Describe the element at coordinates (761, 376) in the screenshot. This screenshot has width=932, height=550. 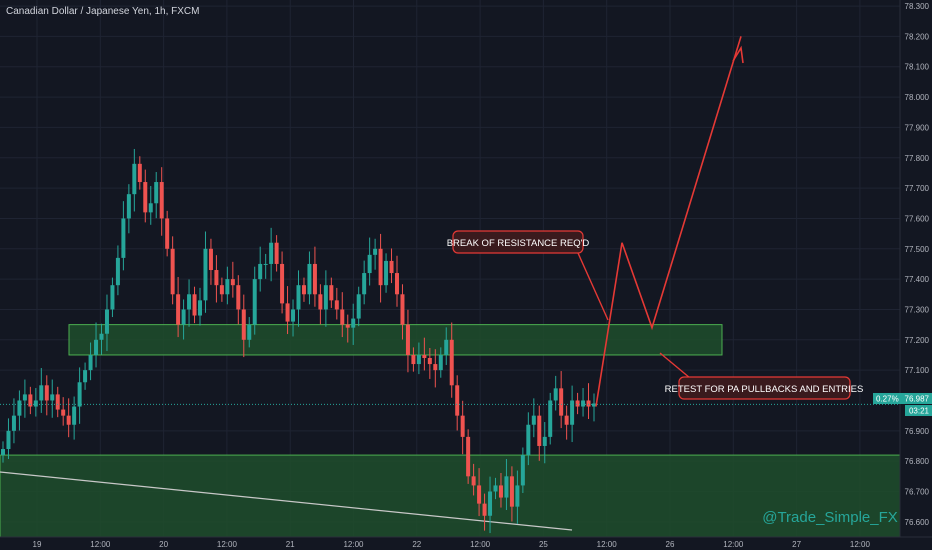
I see `retest-callout: RETEST FOR PA PULLBACKS AND ENTRIES` at that location.